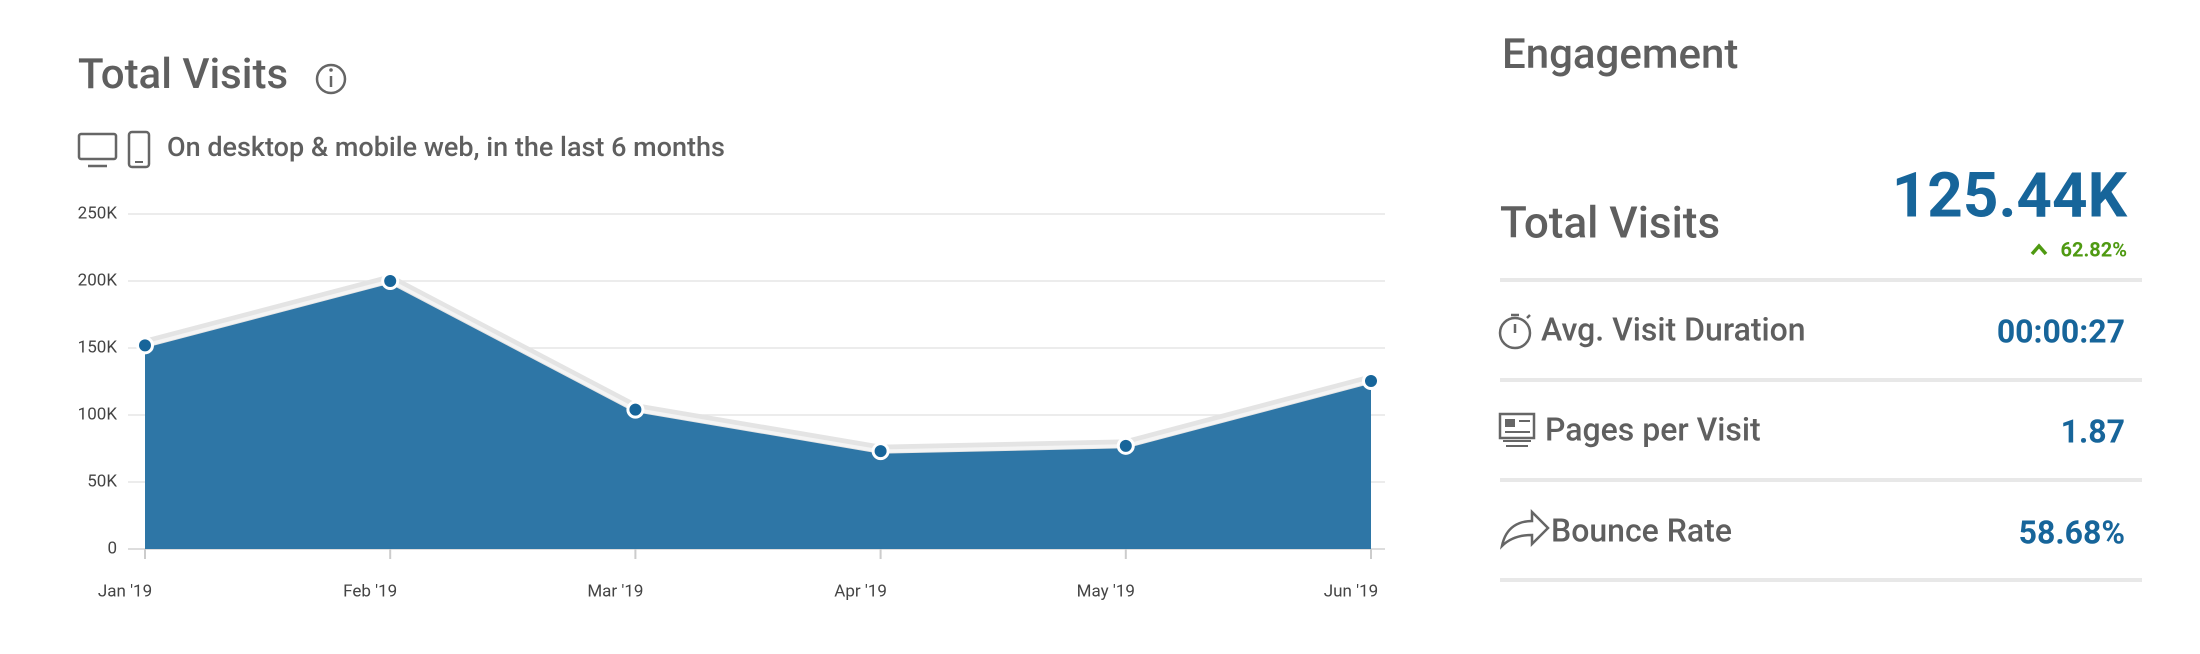 The width and height of the screenshot is (2200, 654). What do you see at coordinates (1351, 591) in the screenshot?
I see `x-tick-label: Jun '19` at bounding box center [1351, 591].